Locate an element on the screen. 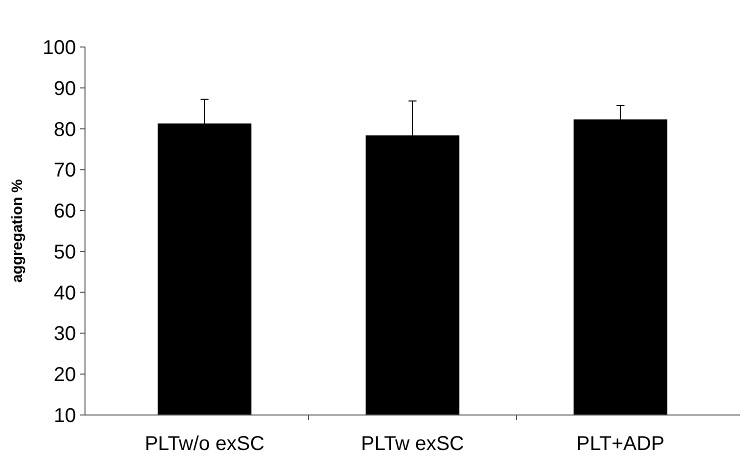 The width and height of the screenshot is (755, 470). y-tick-label: 10 is located at coordinates (65, 416).